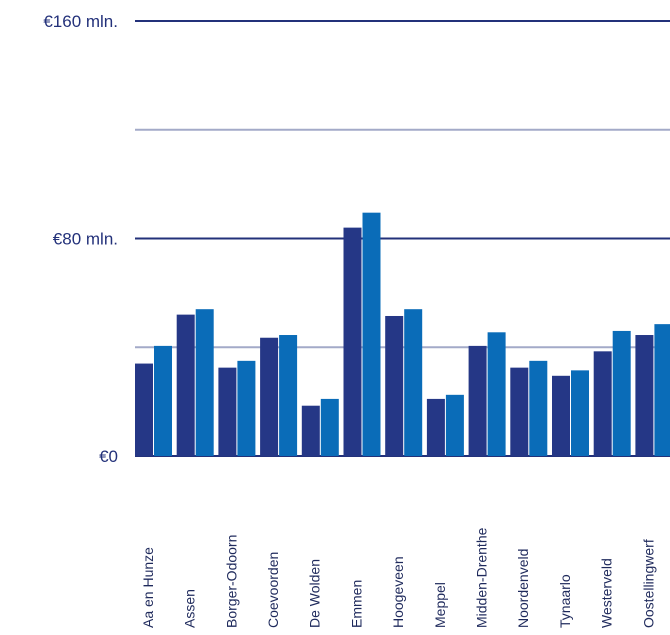 The image size is (670, 635). I want to click on y-axis-labels: €0 €80 mln. €160 mln., so click(80, 239).